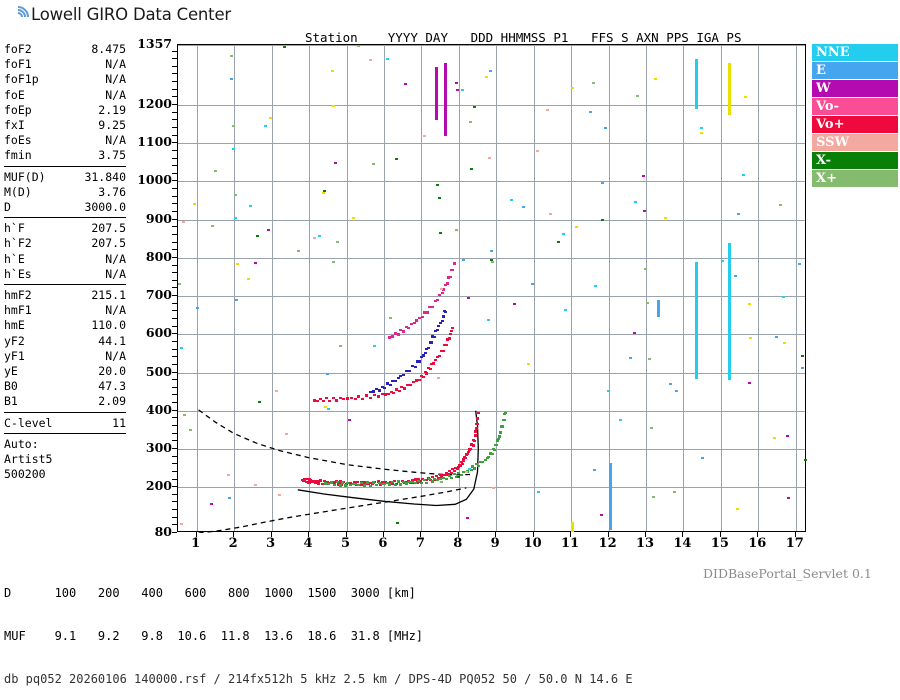 This screenshot has width=900, height=700. I want to click on parameter-value: 31.840, so click(105, 176).